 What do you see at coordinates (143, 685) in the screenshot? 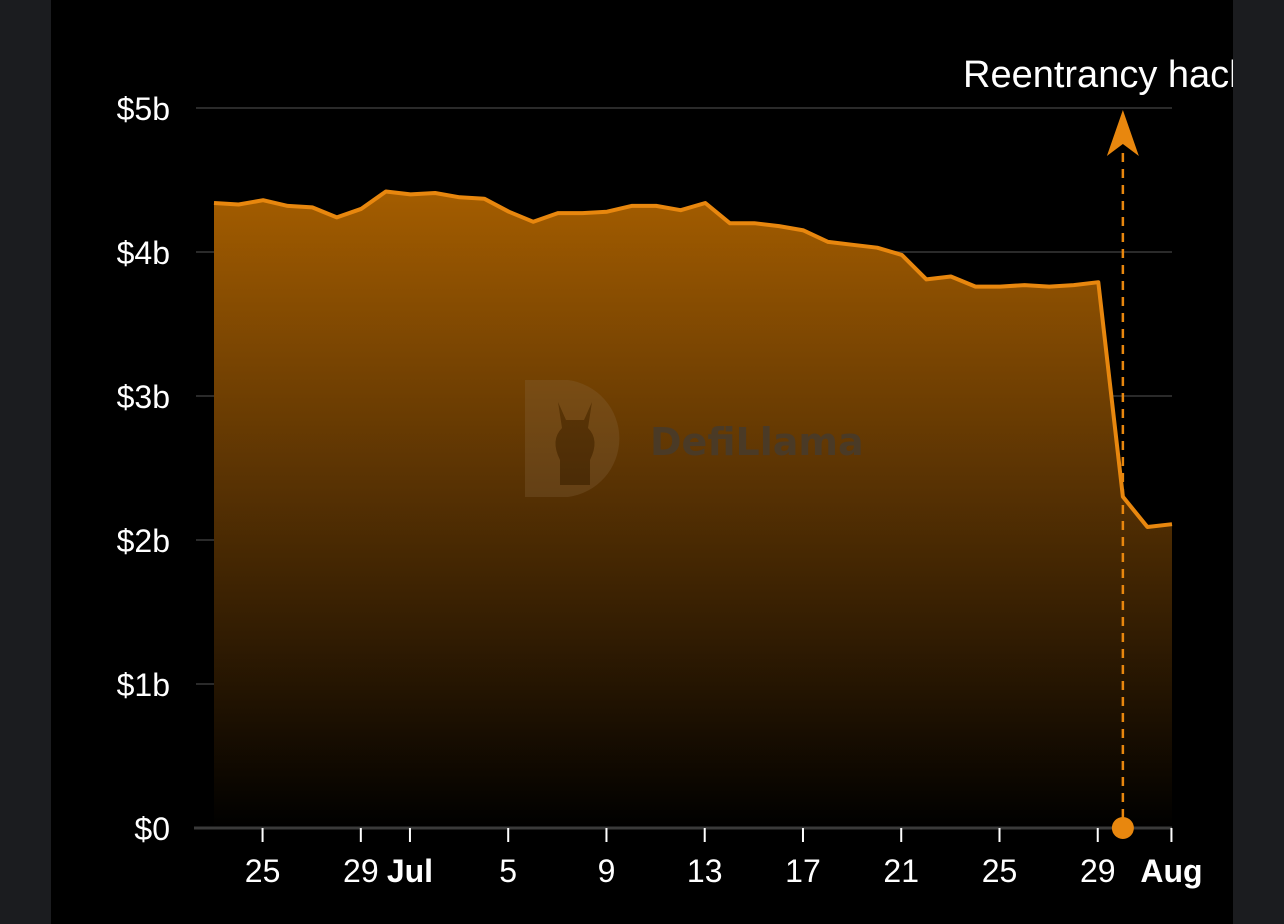
I see `y-tick-label: $1b` at bounding box center [143, 685].